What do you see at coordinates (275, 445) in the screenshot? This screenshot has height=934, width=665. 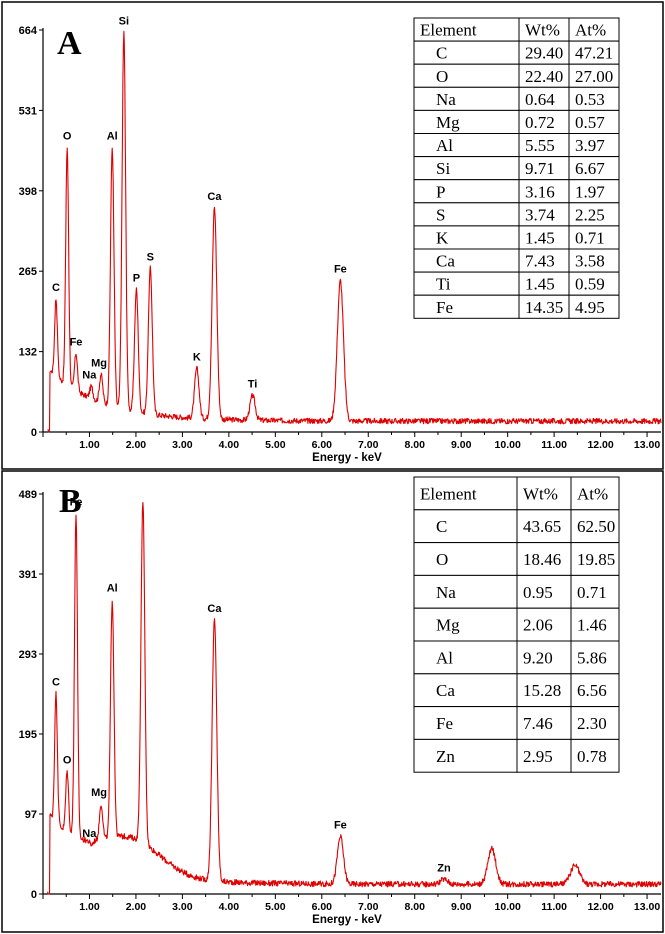 I see `x-tick-label: 5.00` at bounding box center [275, 445].